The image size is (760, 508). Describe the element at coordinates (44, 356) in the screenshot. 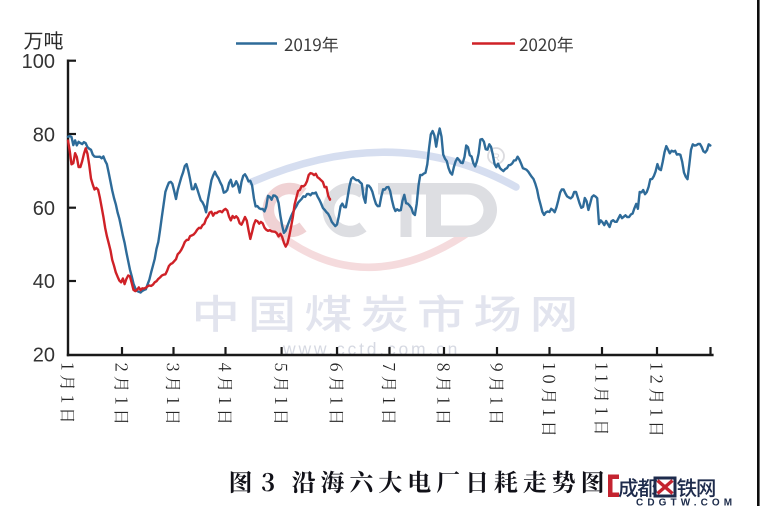

I see `svg-text: 20` at that location.